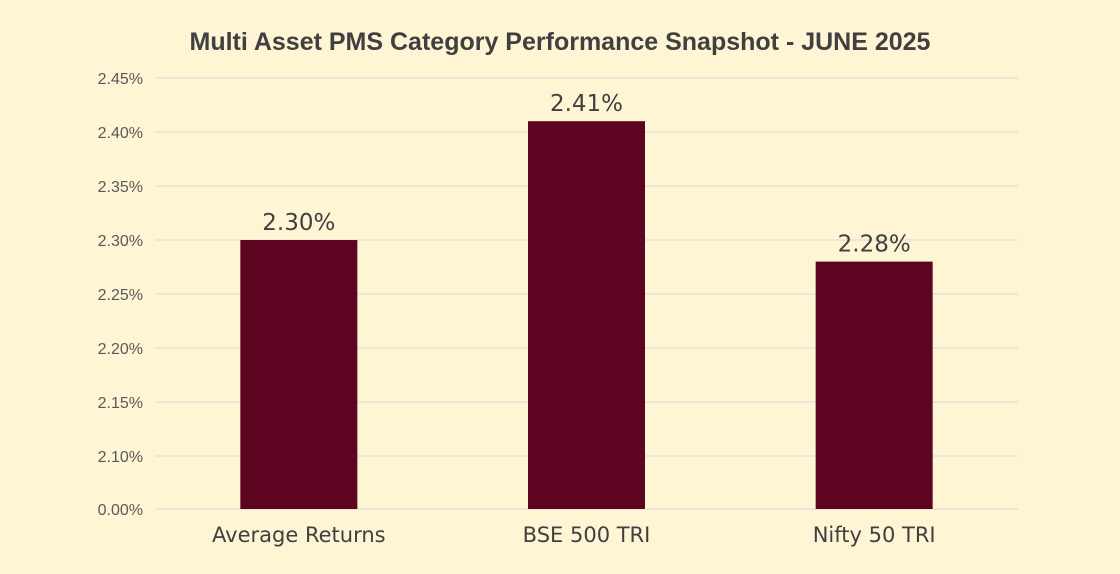  I want to click on x-axis-tick-labels: Average Returns BSE 500 TRI Nifty 50 TRI, so click(574, 535).